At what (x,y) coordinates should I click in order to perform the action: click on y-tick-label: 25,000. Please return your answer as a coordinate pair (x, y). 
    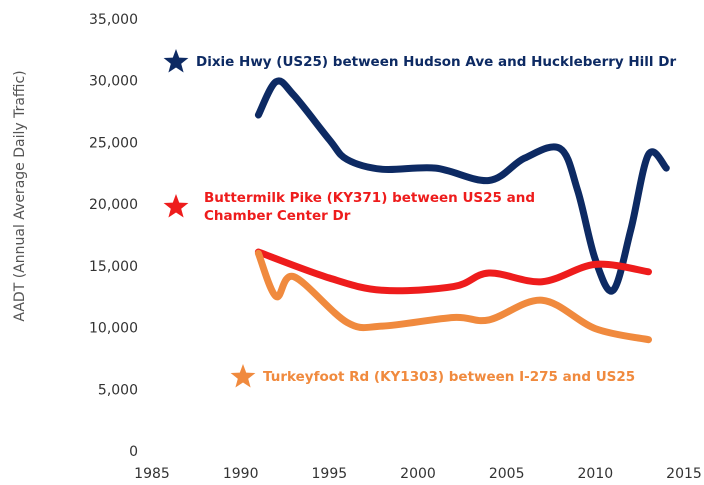
    Looking at the image, I should click on (113, 143).